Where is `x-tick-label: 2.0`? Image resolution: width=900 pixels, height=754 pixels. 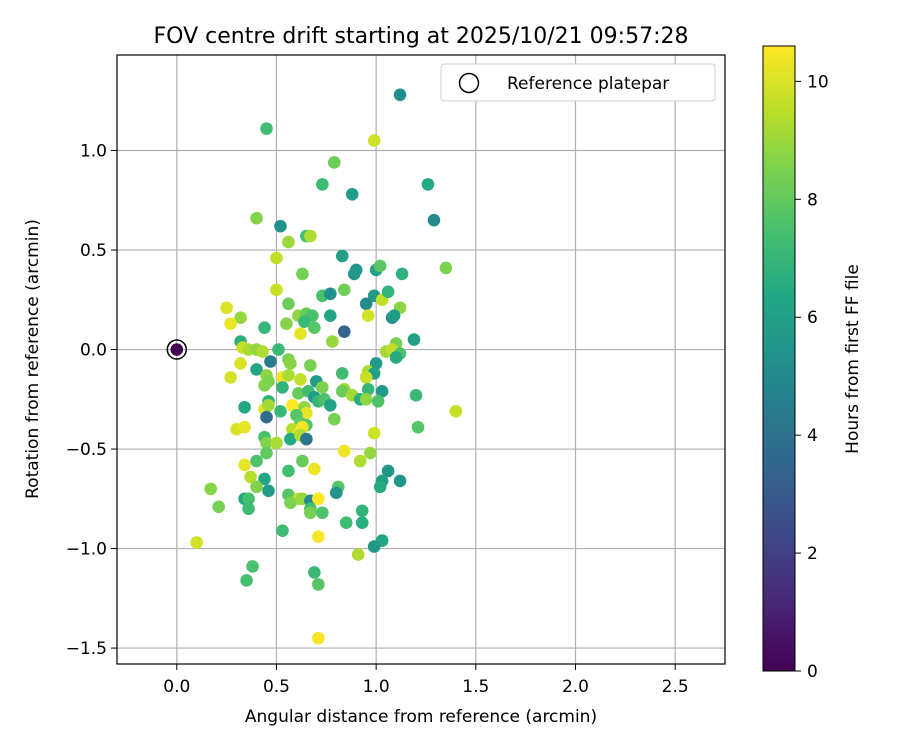 x-tick-label: 2.0 is located at coordinates (575, 687).